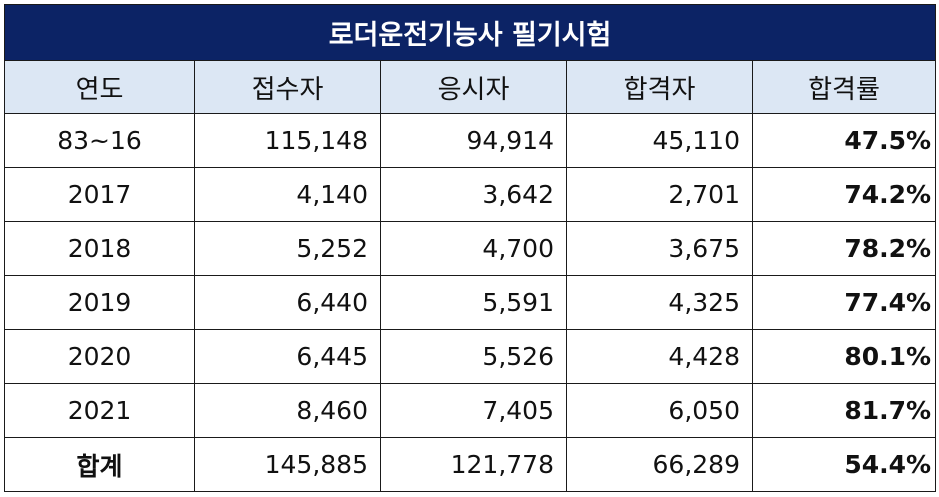 Image resolution: width=939 pixels, height=497 pixels. I want to click on year-cell: 2019, so click(99, 302).